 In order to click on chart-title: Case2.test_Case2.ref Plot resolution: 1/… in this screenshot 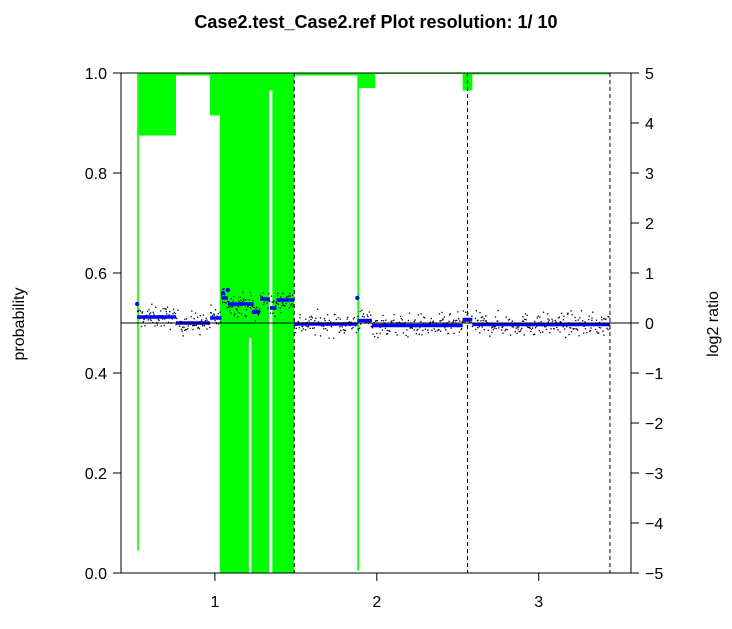, I will do `click(375, 22)`.